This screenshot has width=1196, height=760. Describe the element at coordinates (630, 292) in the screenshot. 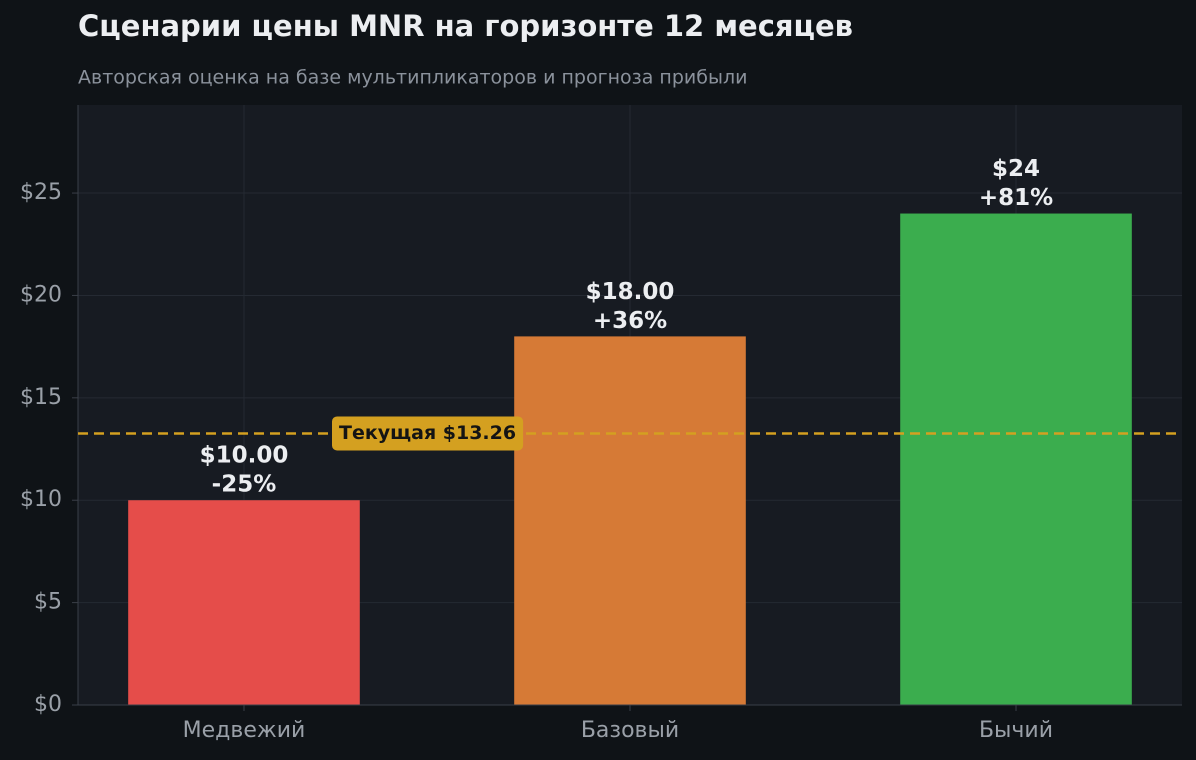

I see `value-label: $18.00` at that location.